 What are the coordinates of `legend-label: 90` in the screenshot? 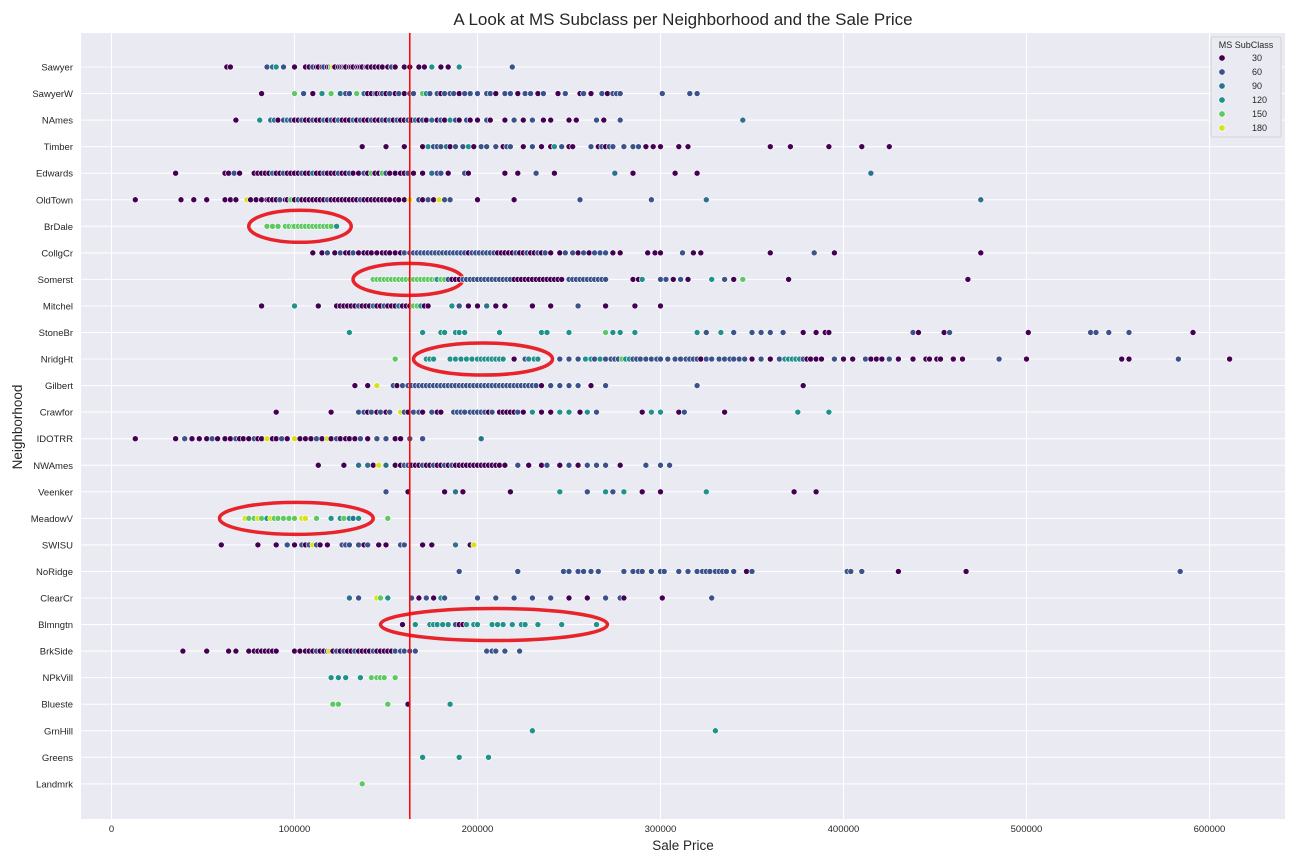 It's located at (1257, 86).